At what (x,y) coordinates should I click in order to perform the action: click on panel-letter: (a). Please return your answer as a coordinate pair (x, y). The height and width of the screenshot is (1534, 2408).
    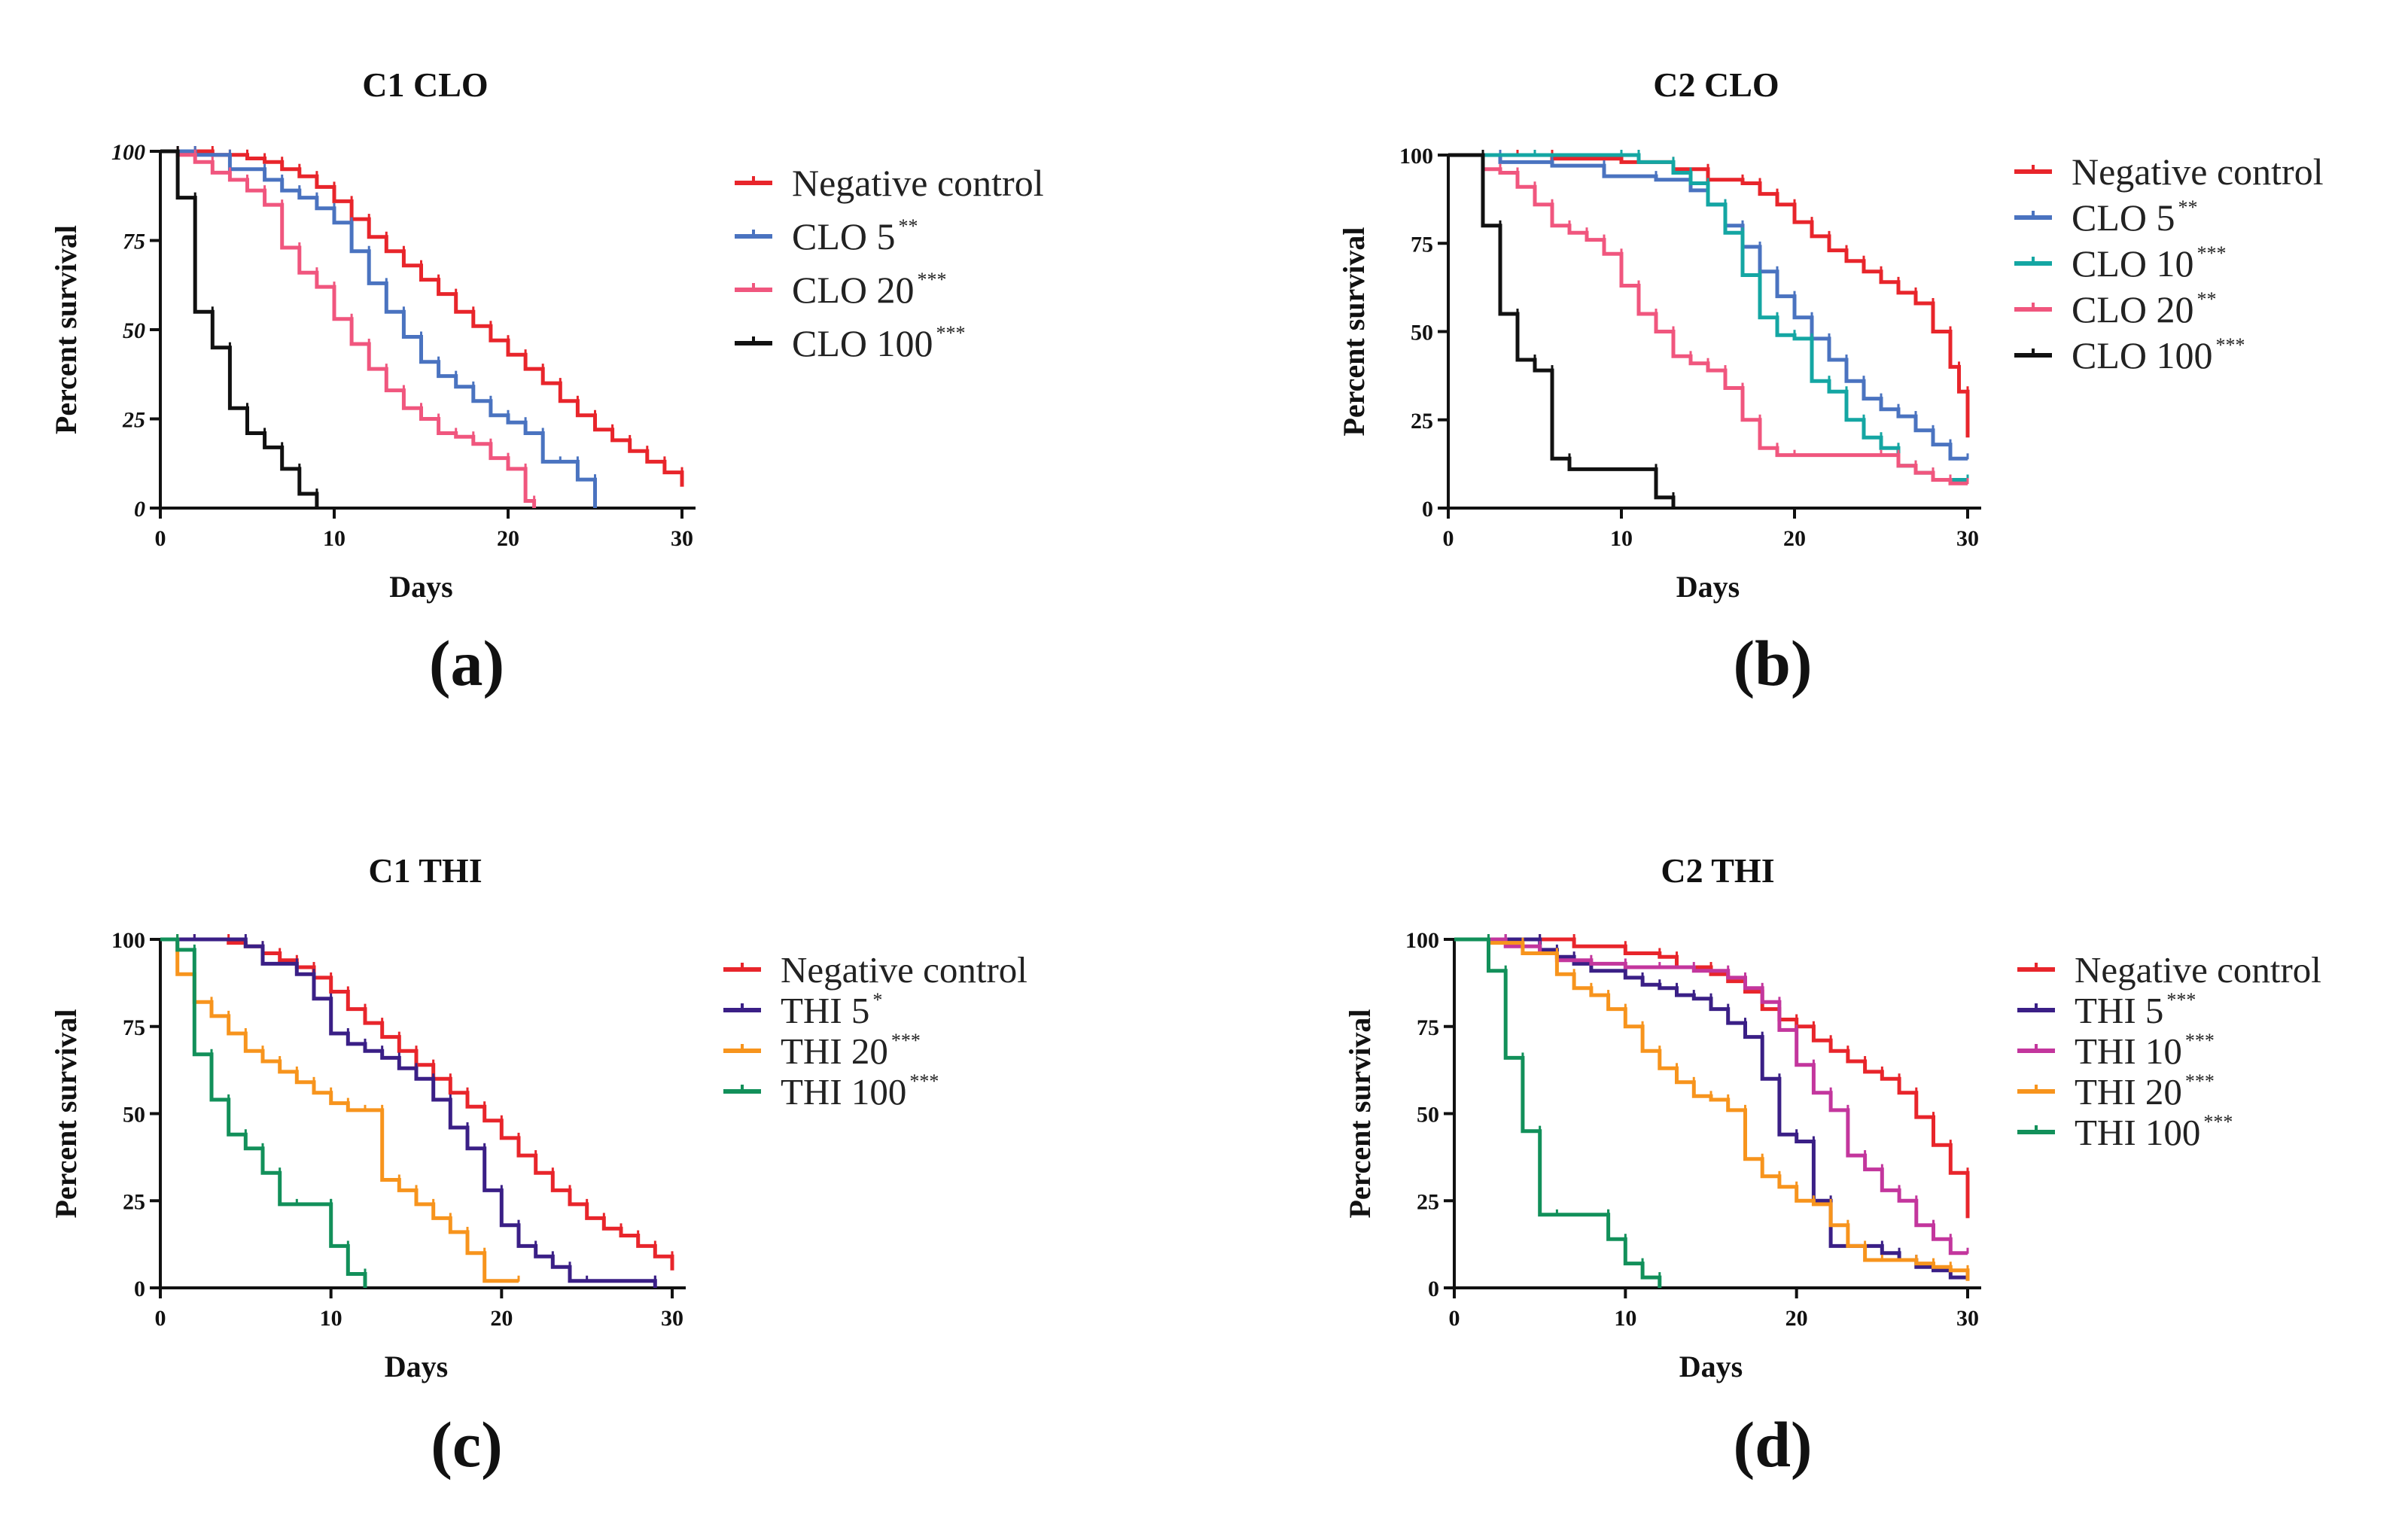
    Looking at the image, I should click on (466, 663).